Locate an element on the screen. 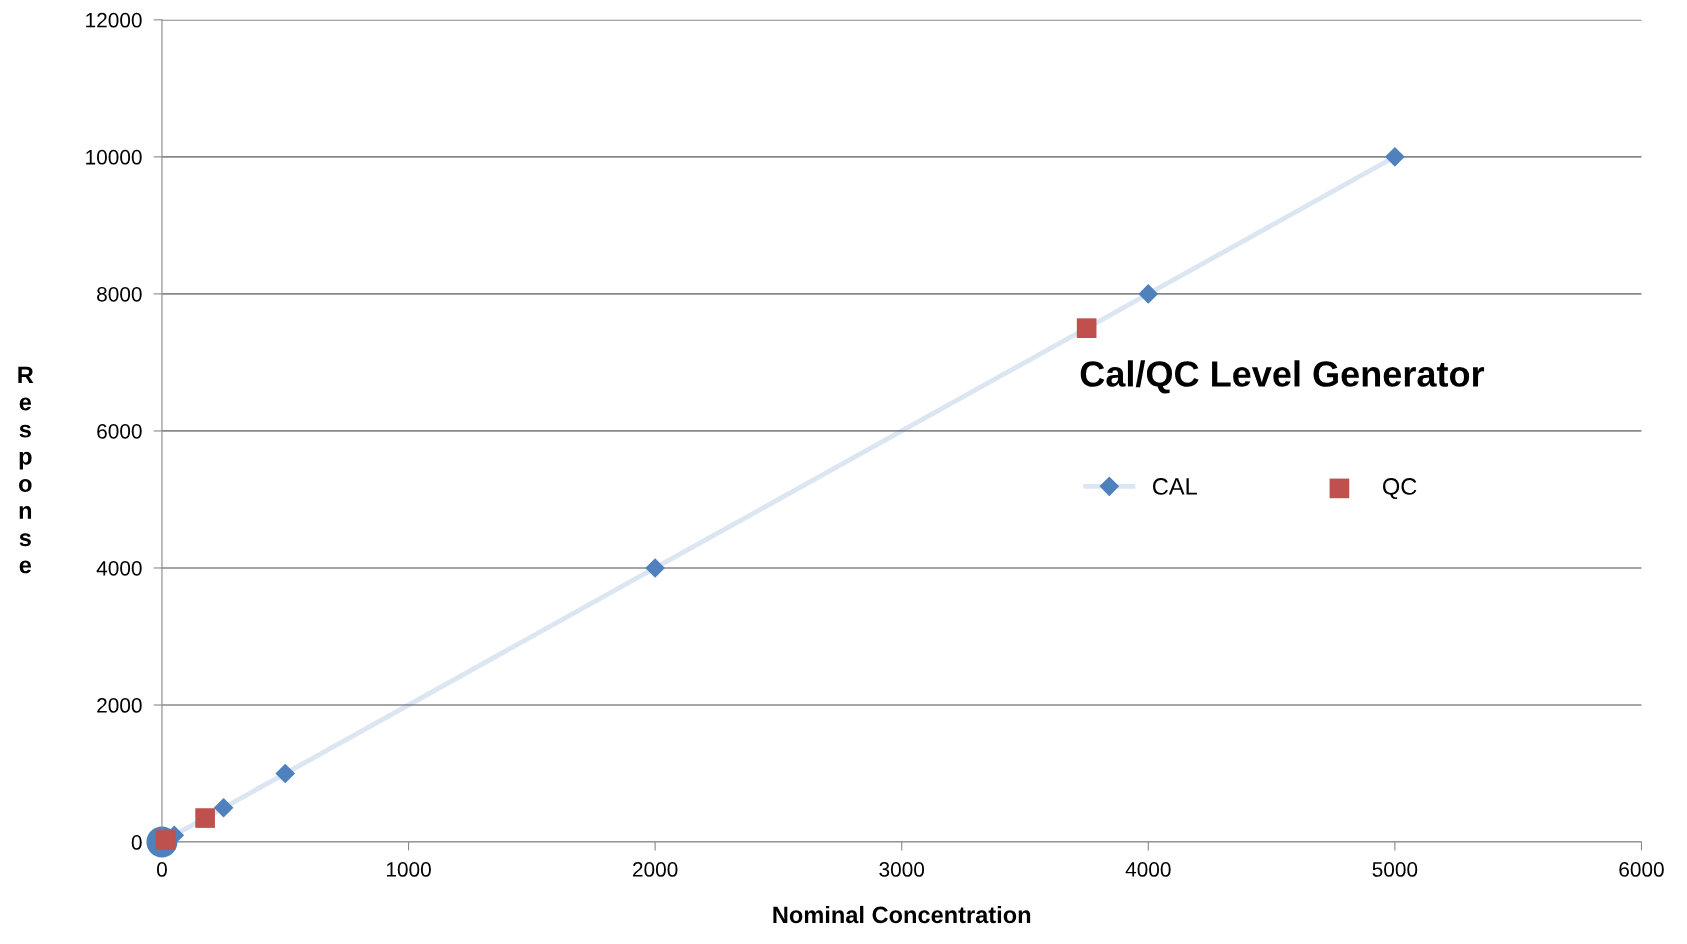  y-tick-label: 0 is located at coordinates (136, 842).